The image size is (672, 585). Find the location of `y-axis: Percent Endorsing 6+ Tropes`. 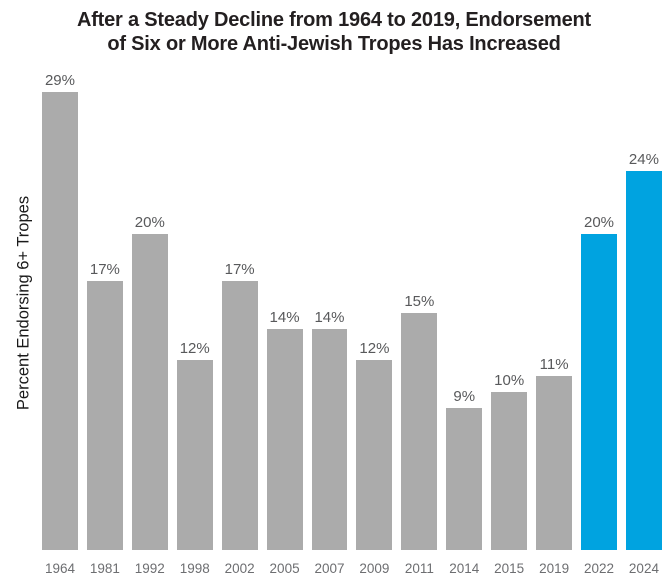

y-axis: Percent Endorsing 6+ Tropes is located at coordinates (24, 323).